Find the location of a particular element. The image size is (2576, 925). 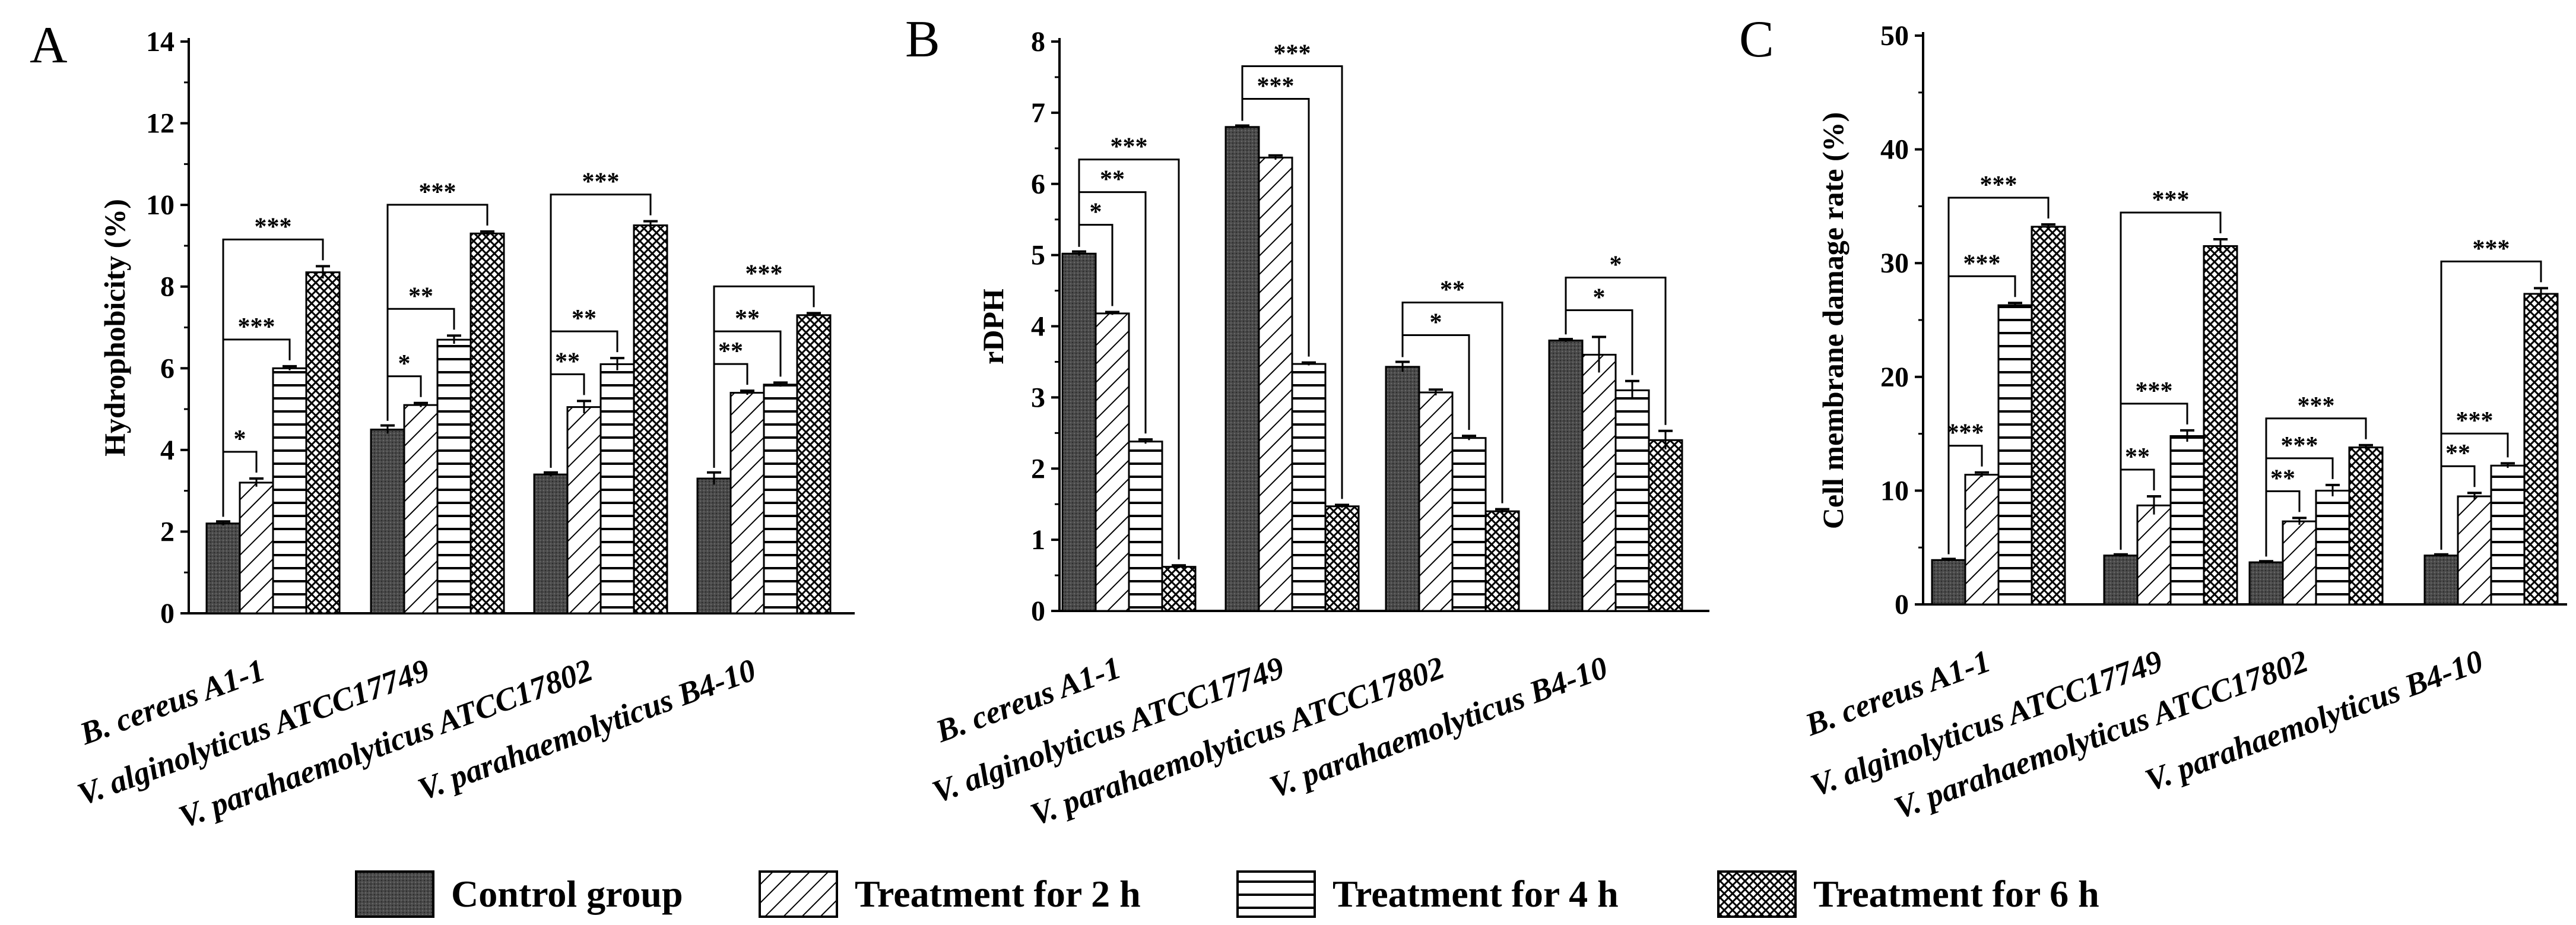

panel-letter: B is located at coordinates (922, 39).